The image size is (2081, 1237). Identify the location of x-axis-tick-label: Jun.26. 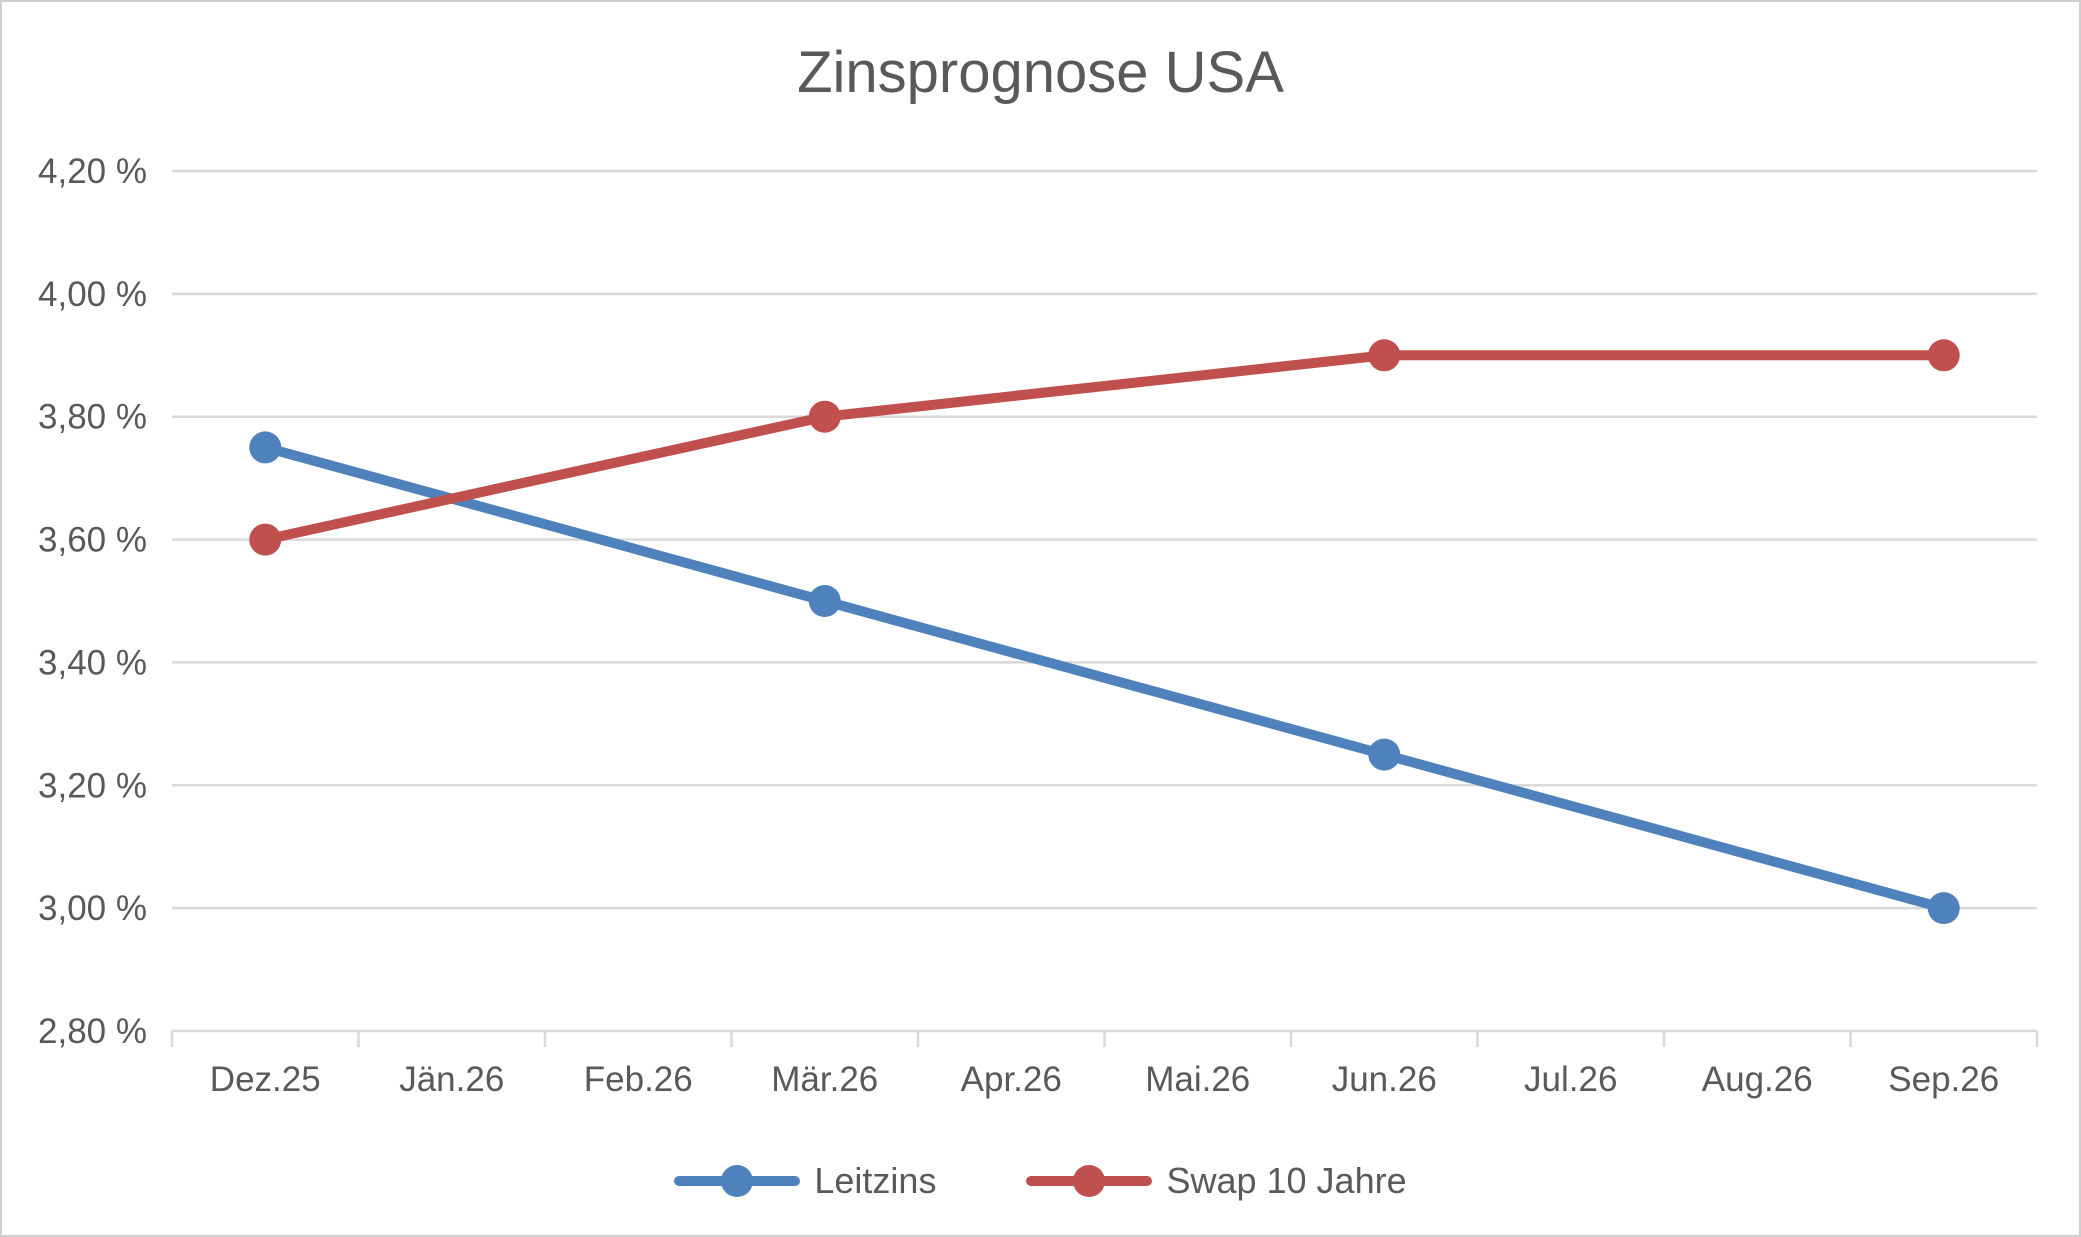
(1384, 1079).